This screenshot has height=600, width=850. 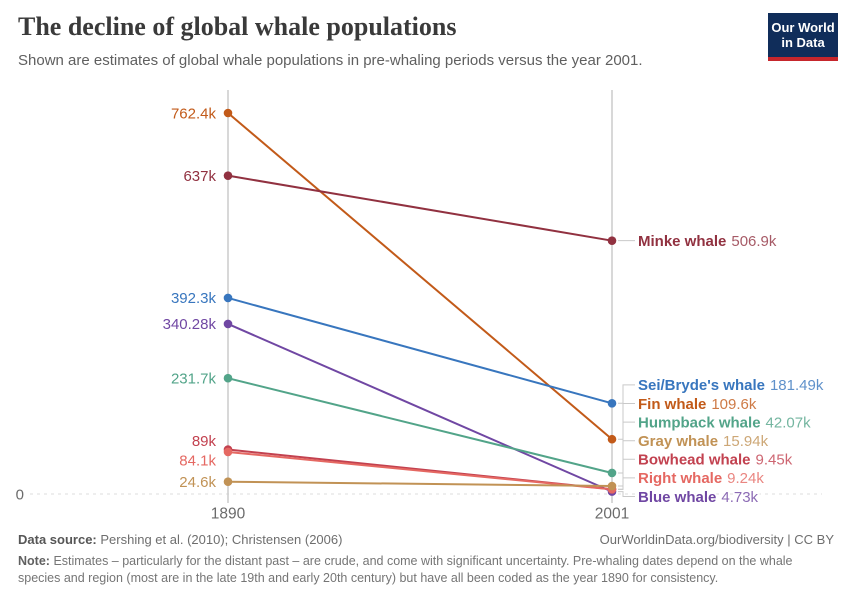 I want to click on series-dot-start-blue-whale, so click(x=228, y=324).